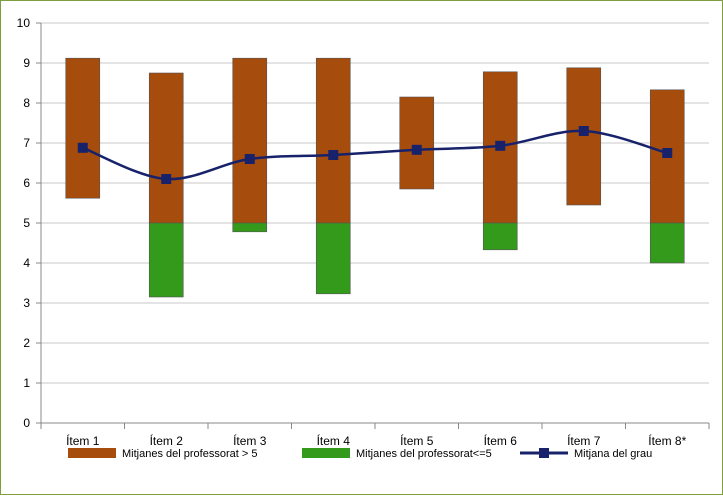 This screenshot has height=496, width=723. Describe the element at coordinates (334, 440) in the screenshot. I see `x-tick-label: Ítem 4` at that location.